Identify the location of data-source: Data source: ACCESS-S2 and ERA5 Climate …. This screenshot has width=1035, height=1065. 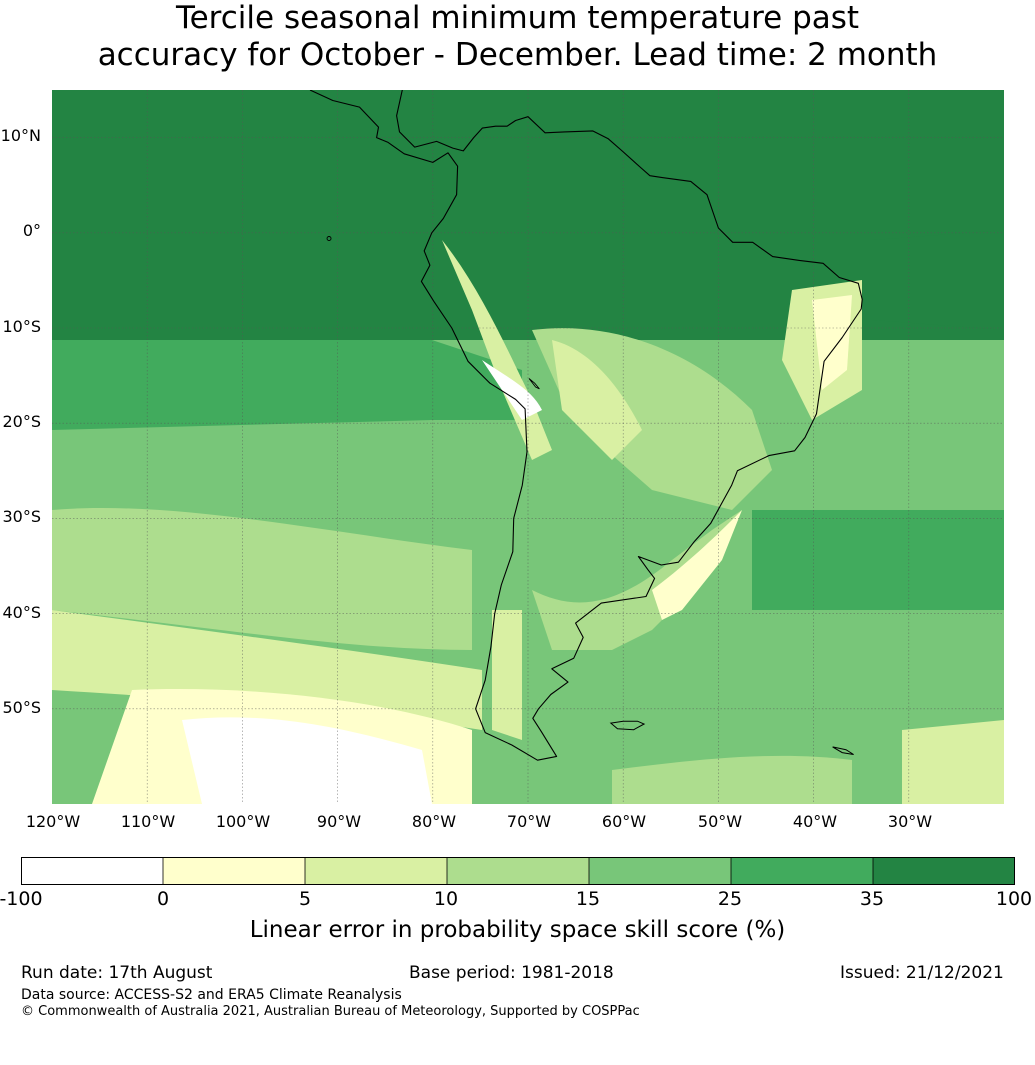
(211, 995).